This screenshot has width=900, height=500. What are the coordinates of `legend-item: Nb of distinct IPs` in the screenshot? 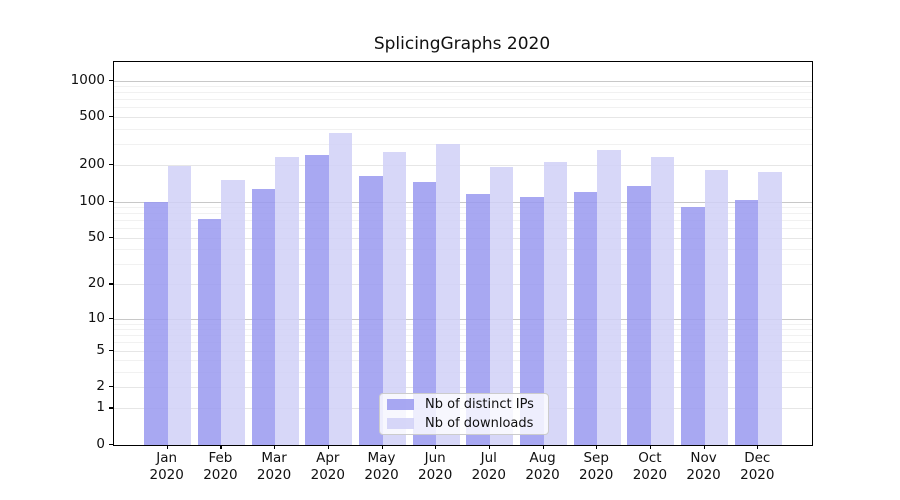 It's located at (464, 405).